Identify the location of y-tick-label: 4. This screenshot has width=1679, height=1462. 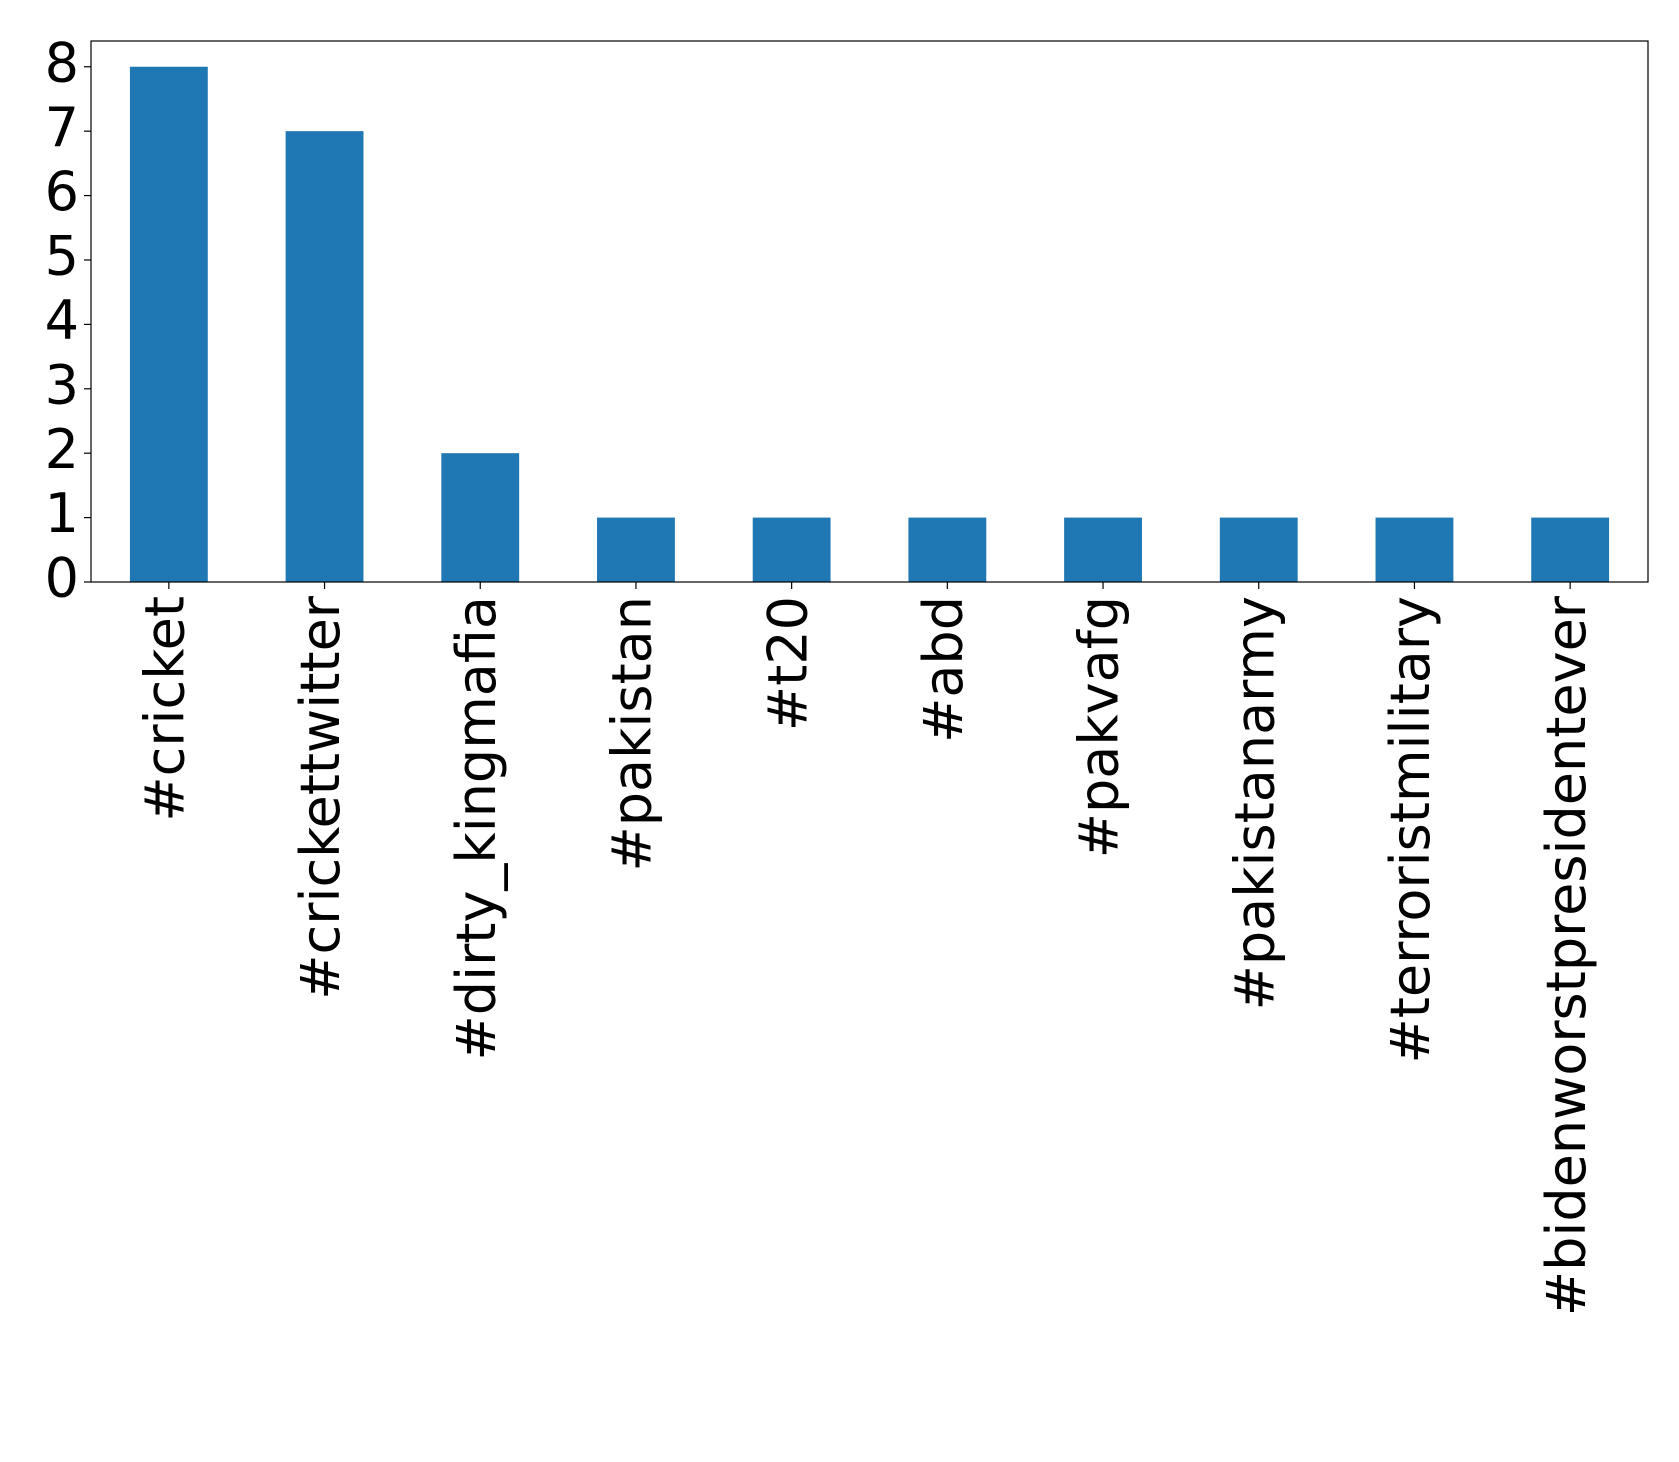
(62, 320).